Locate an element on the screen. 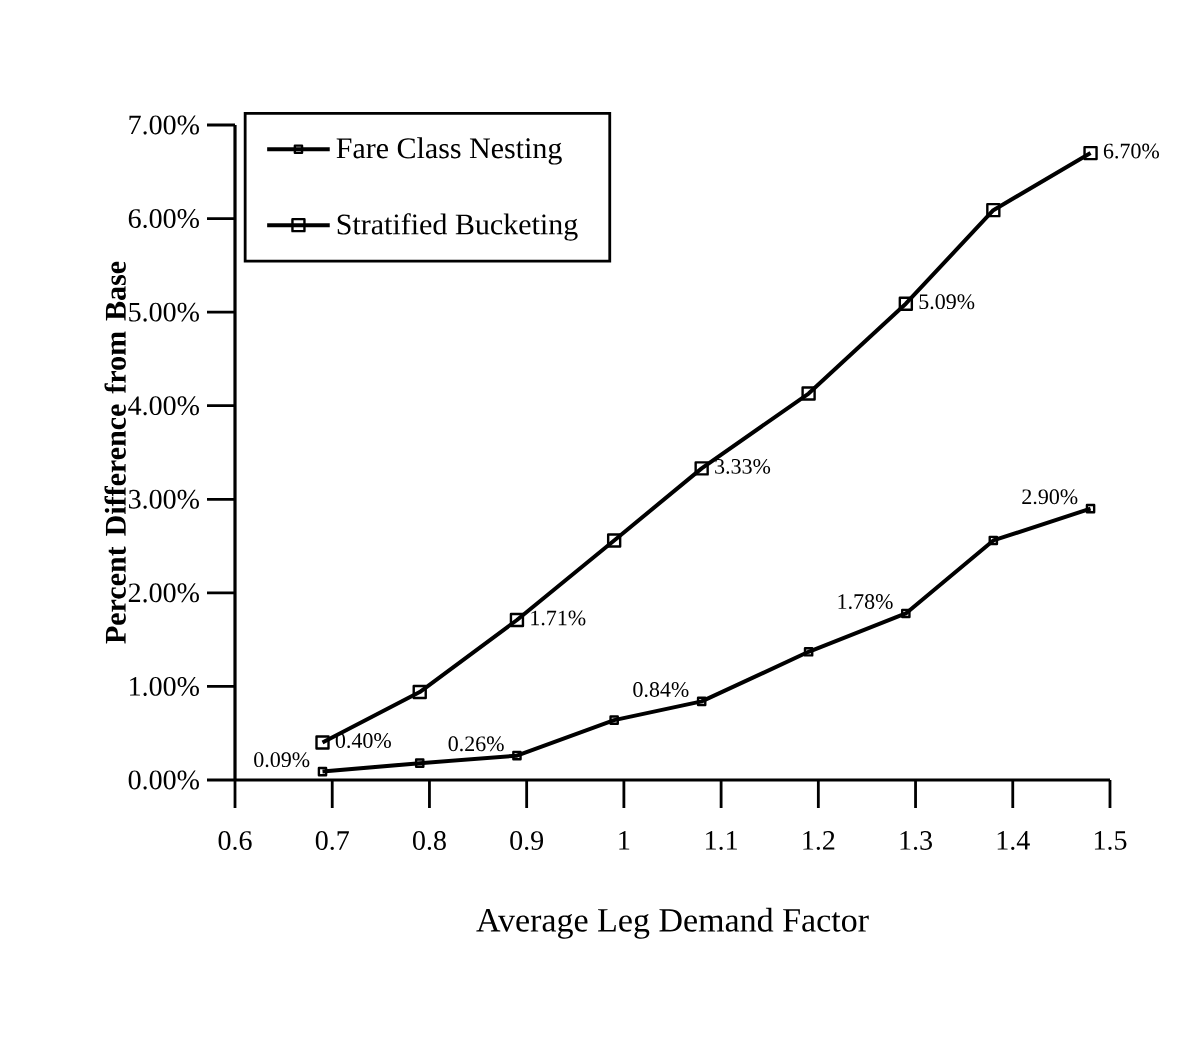 This screenshot has width=1182, height=1062. x-tick-label: 0.6 is located at coordinates (235, 841).